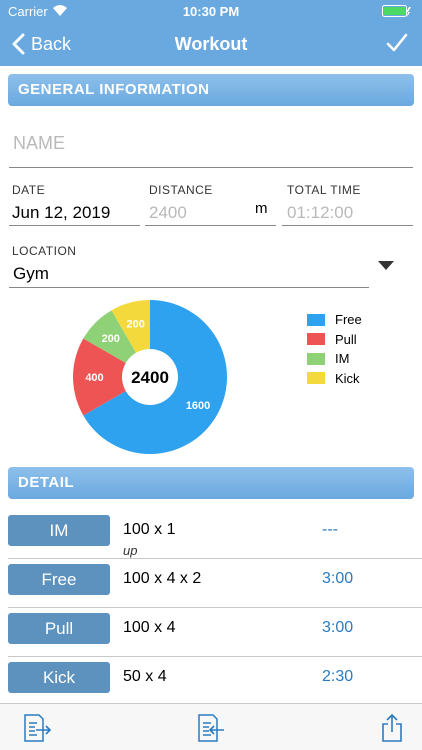  What do you see at coordinates (211, 483) in the screenshot?
I see `detail-header: DETAIL` at bounding box center [211, 483].